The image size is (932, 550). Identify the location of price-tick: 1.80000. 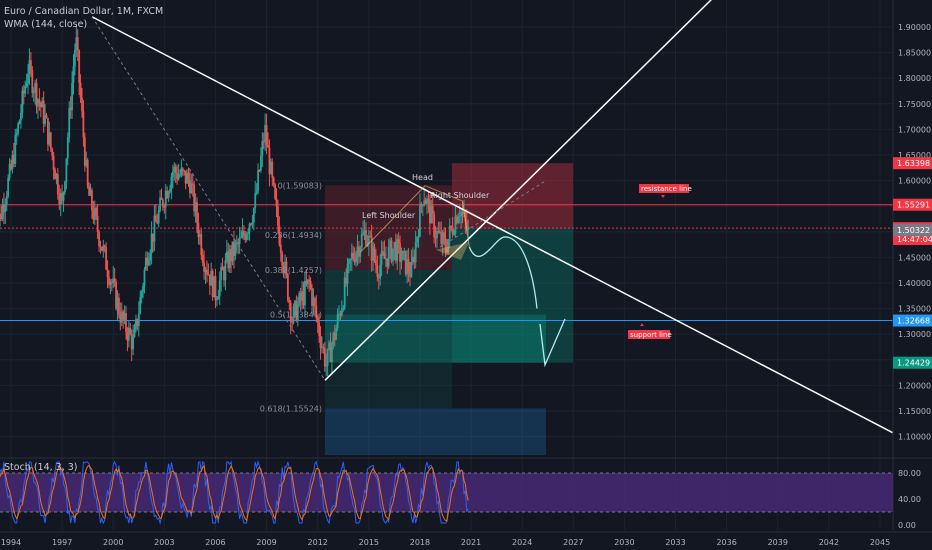
(914, 78).